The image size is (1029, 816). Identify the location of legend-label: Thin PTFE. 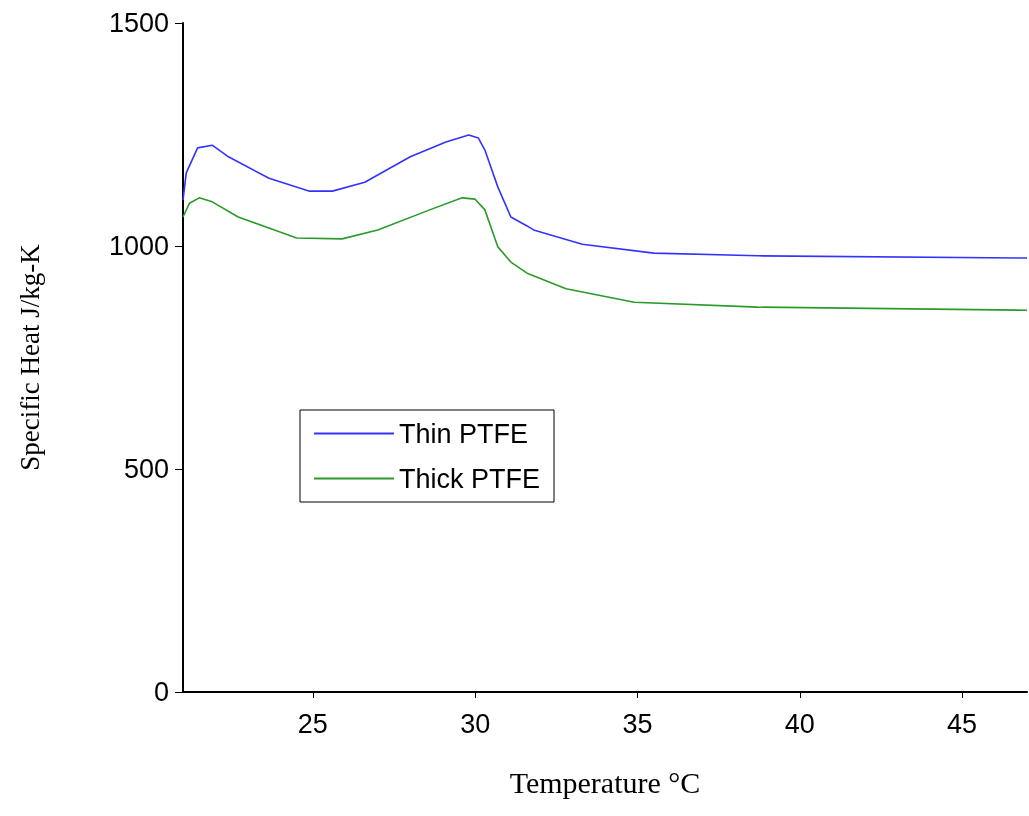
(464, 433).